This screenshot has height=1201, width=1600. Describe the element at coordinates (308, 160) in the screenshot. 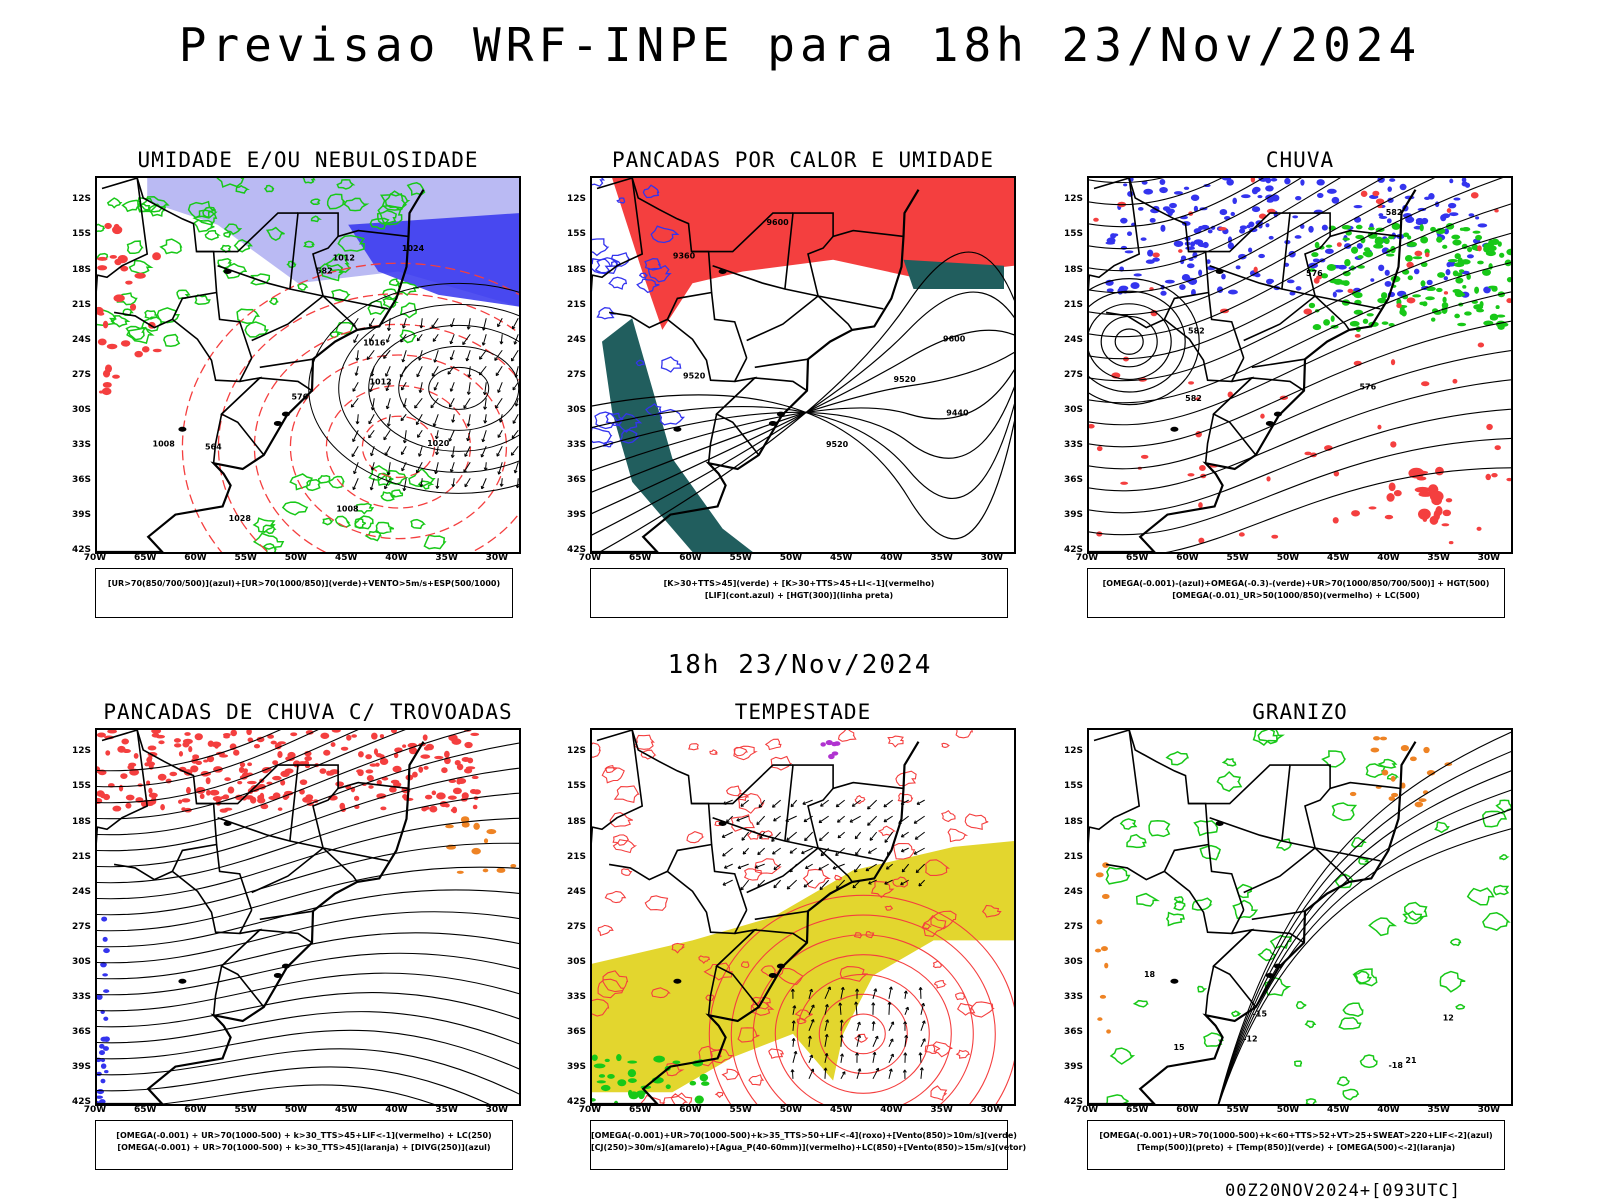

I see `panel-title: UMIDADE E/OU NEBULOSIDADE` at that location.